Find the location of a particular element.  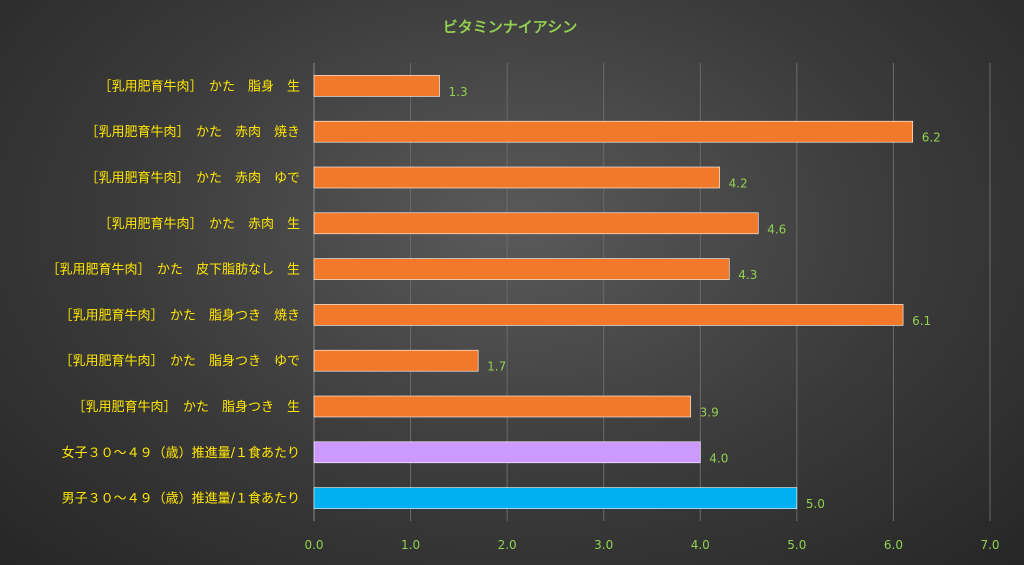

x-tick-label: 2.0 is located at coordinates (507, 545).